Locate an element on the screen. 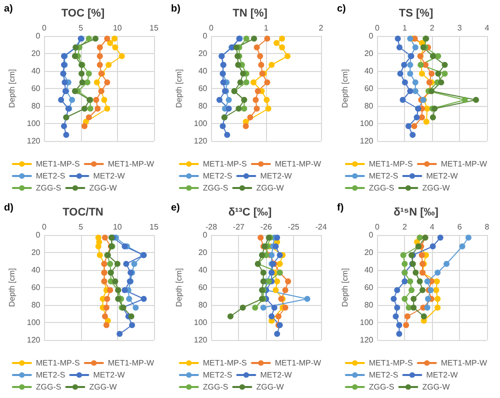  text: e) is located at coordinates (175, 208).